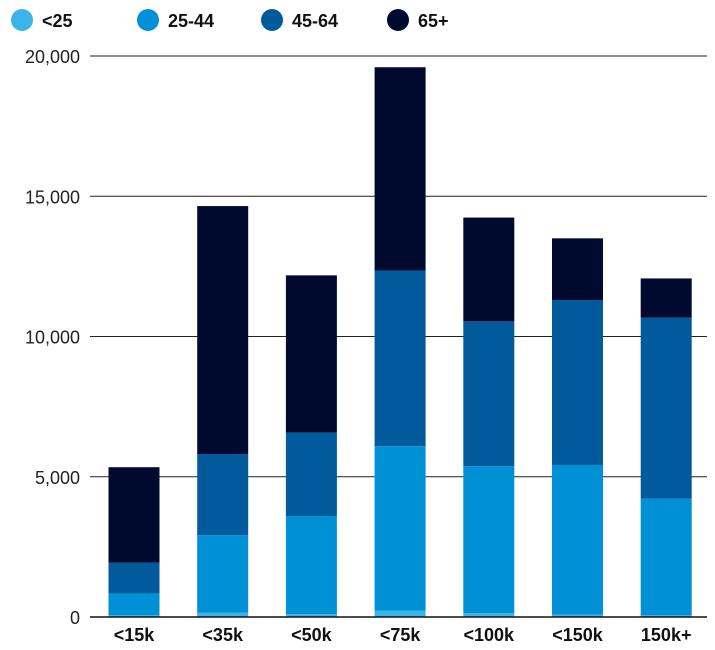  What do you see at coordinates (52, 57) in the screenshot?
I see `y-tick-label: 20,000` at bounding box center [52, 57].